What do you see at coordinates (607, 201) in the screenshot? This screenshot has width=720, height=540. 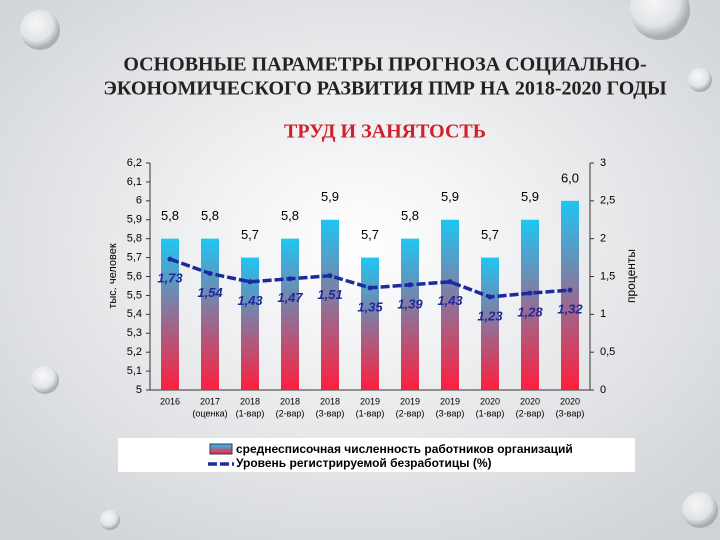 I see `y2-tick-label: 2,5` at bounding box center [607, 201].